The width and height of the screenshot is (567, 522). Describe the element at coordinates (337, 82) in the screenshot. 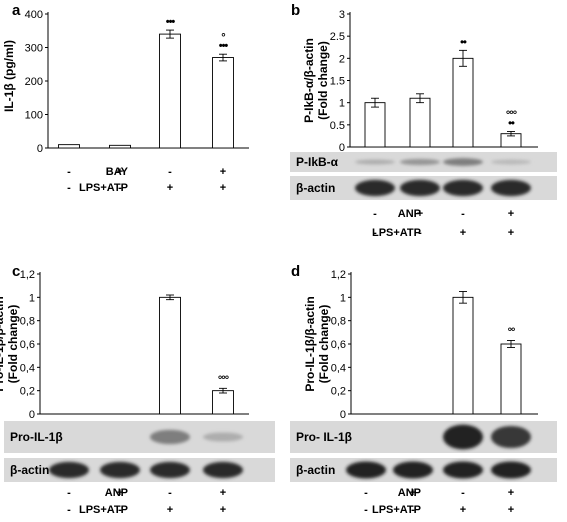

I see `y-tick-label: 1.5` at that location.